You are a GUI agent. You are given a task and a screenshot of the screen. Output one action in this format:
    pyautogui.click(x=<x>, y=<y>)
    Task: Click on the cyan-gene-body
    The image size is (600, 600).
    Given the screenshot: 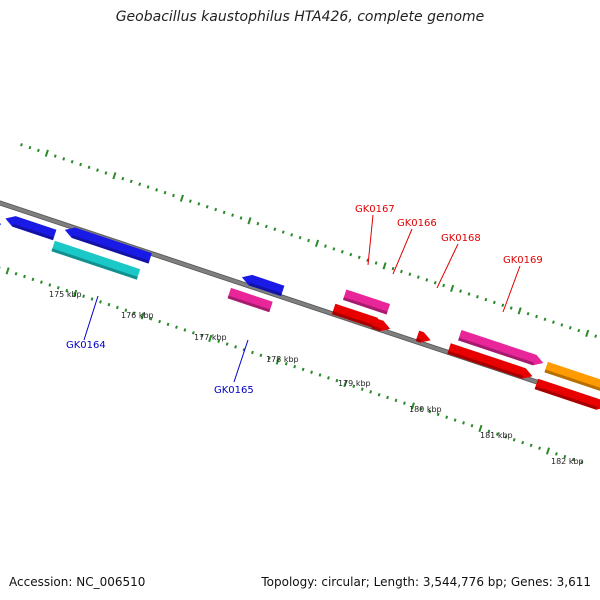 What is the action you would take?
    pyautogui.click(x=96, y=260)
    